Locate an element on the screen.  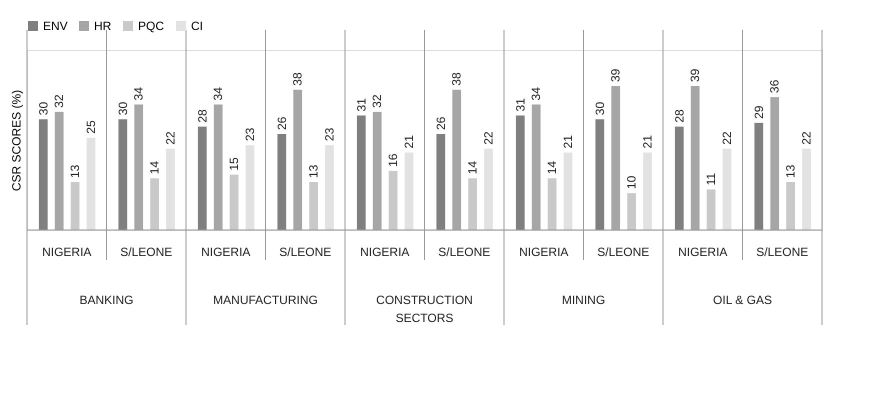
text: OIL & GAS is located at coordinates (742, 300).